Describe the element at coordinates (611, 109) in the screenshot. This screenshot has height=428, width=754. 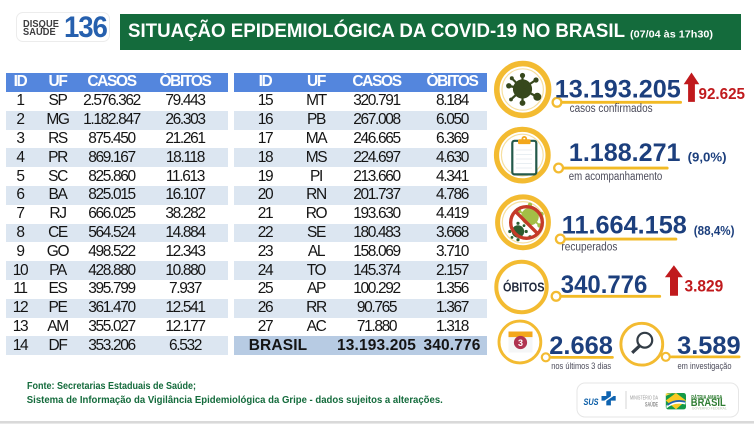
I see `svg-text: casos confirmados` at that location.